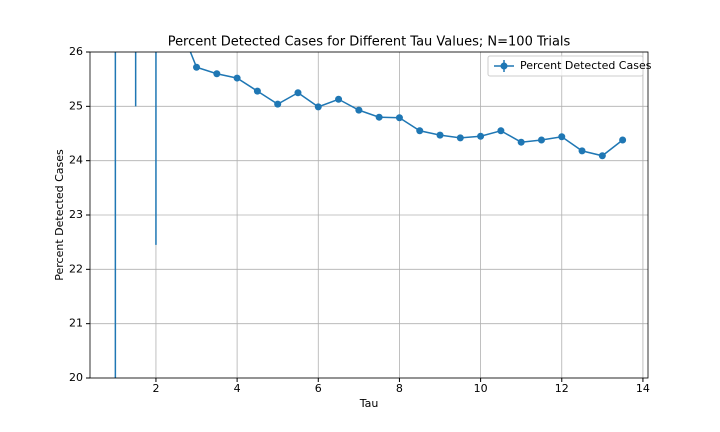  I want to click on y-tick-label: 21, so click(76, 323).